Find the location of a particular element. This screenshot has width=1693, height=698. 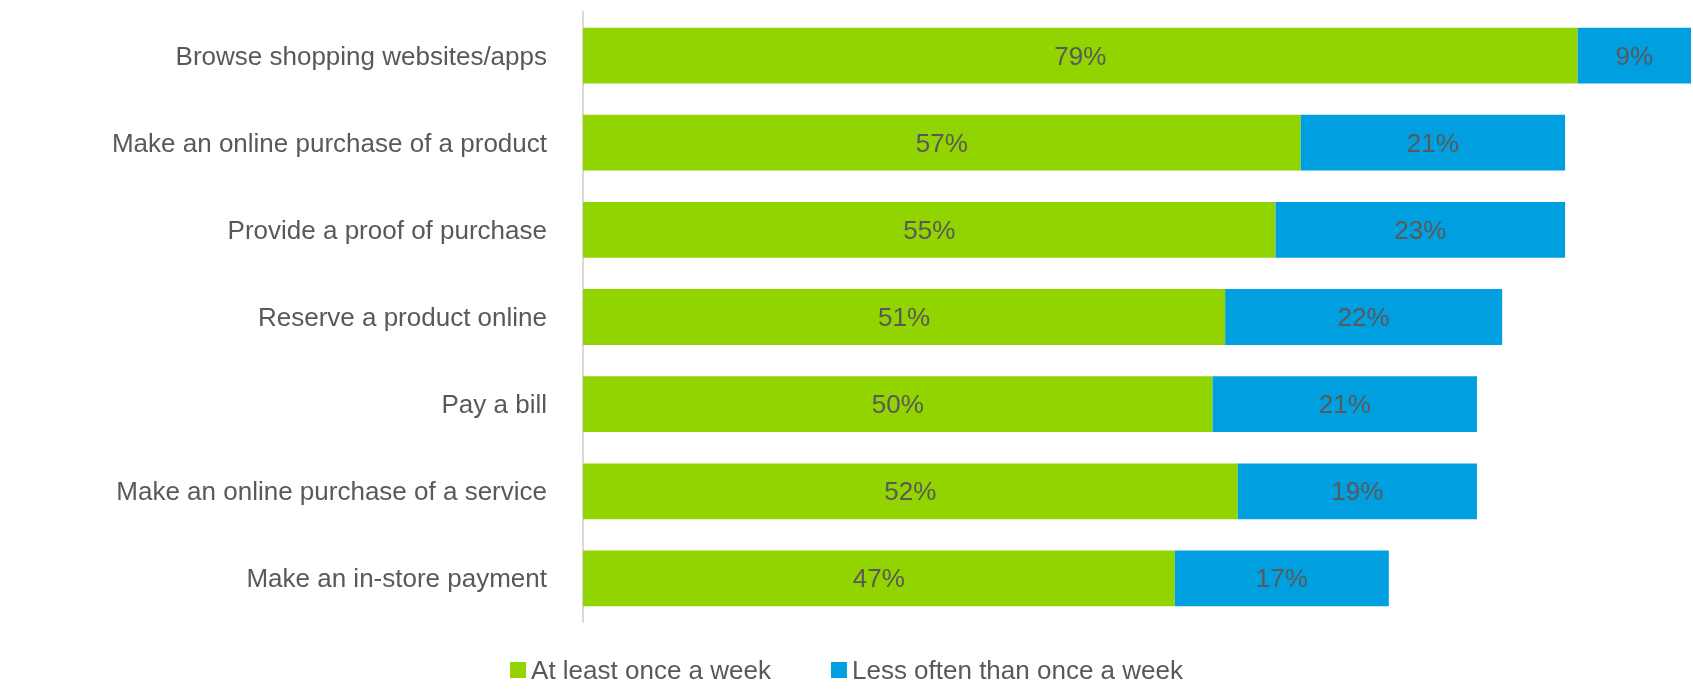

data-label: 17% is located at coordinates (1281, 578).